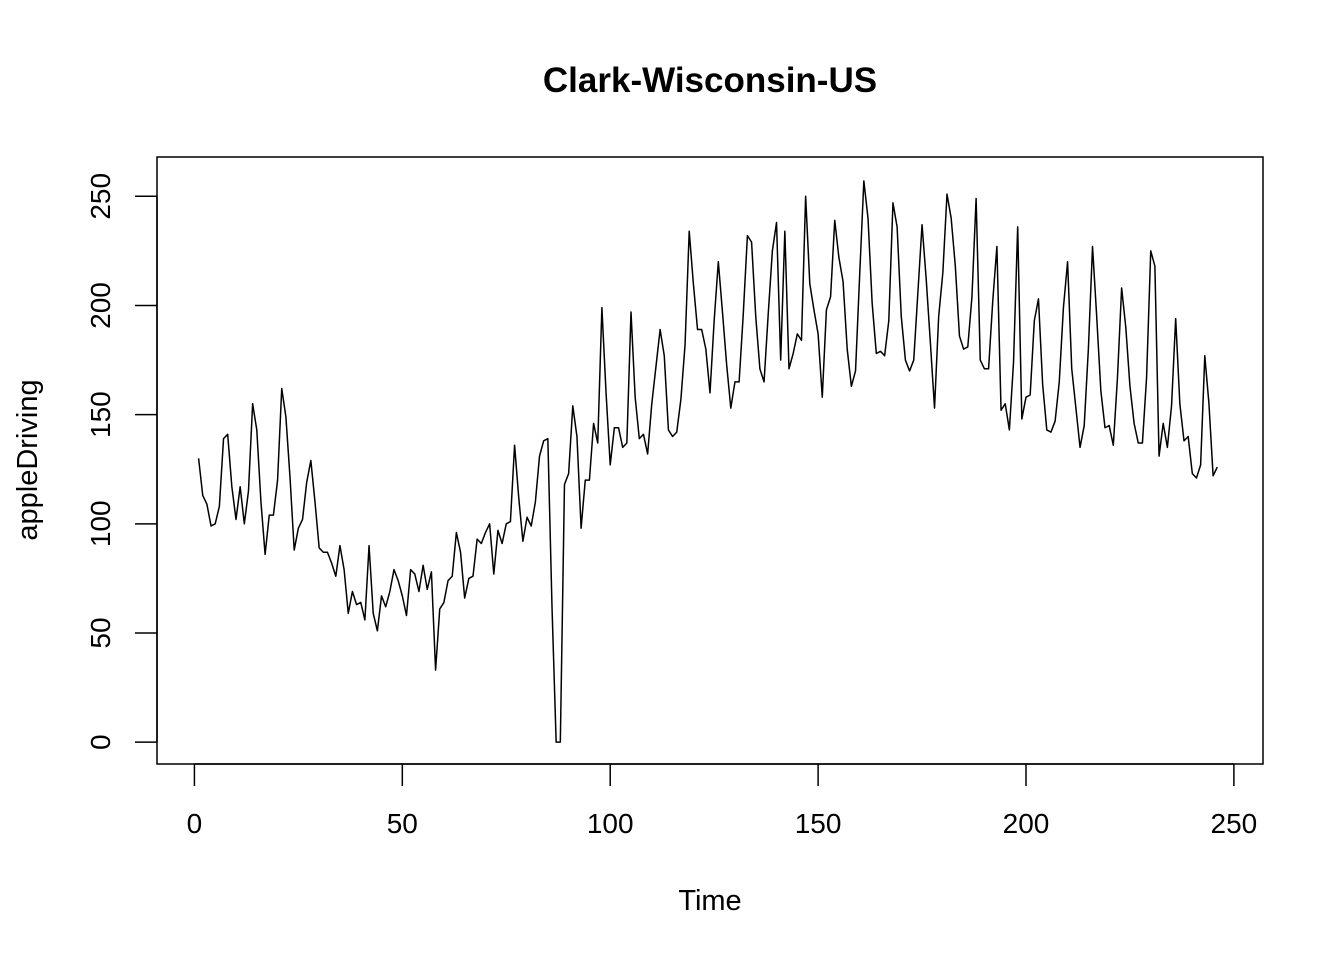  What do you see at coordinates (710, 80) in the screenshot?
I see `chart-title: Clark-Wisconsin-US` at bounding box center [710, 80].